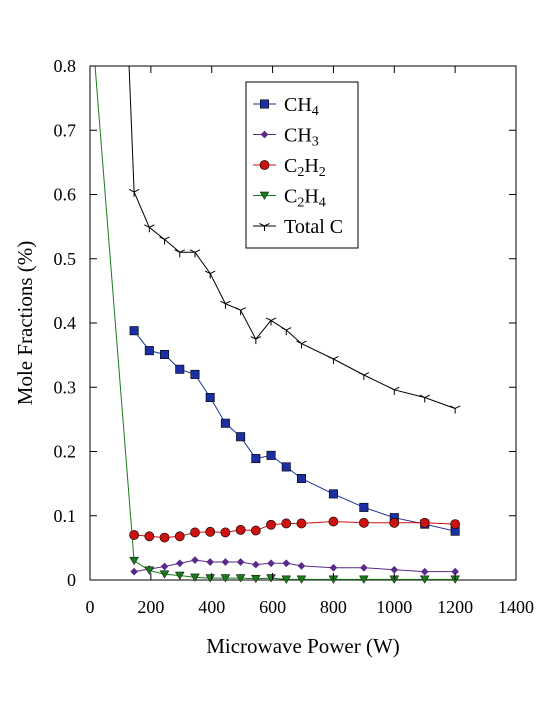  What do you see at coordinates (272, 607) in the screenshot?
I see `x-tick-label: 600` at bounding box center [272, 607].